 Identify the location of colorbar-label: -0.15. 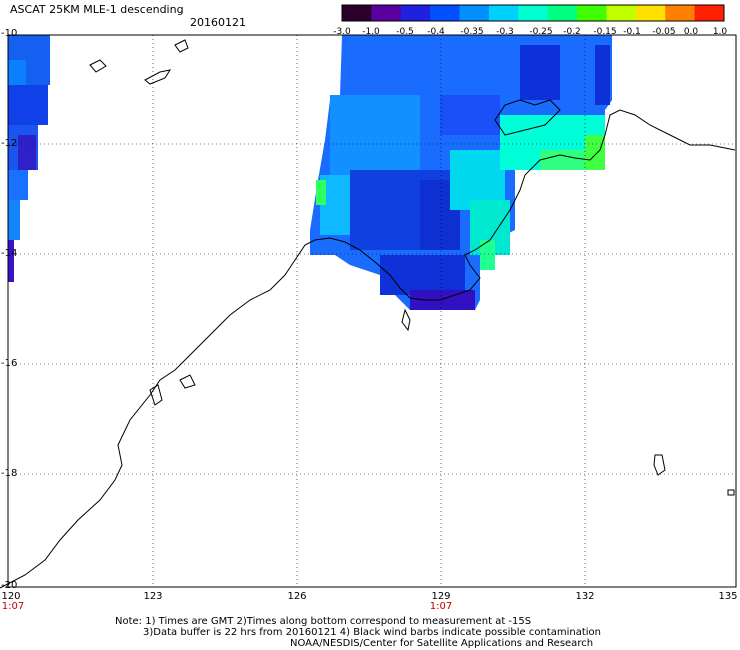
(605, 32).